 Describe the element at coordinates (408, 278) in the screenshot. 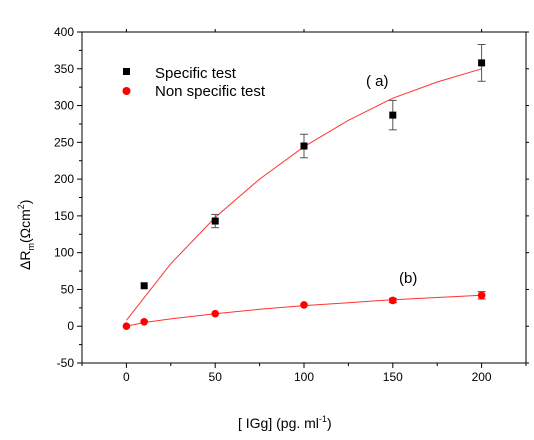

I see `annotation-b: (b)` at that location.